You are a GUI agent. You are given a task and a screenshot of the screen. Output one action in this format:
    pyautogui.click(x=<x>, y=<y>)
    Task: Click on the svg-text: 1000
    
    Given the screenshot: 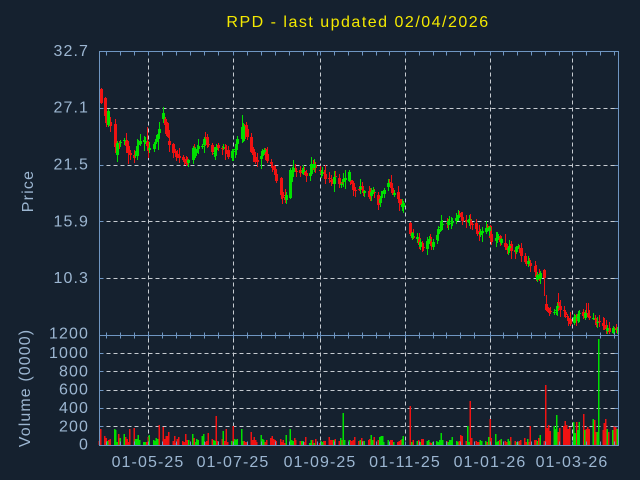 What is the action you would take?
    pyautogui.click(x=69, y=353)
    